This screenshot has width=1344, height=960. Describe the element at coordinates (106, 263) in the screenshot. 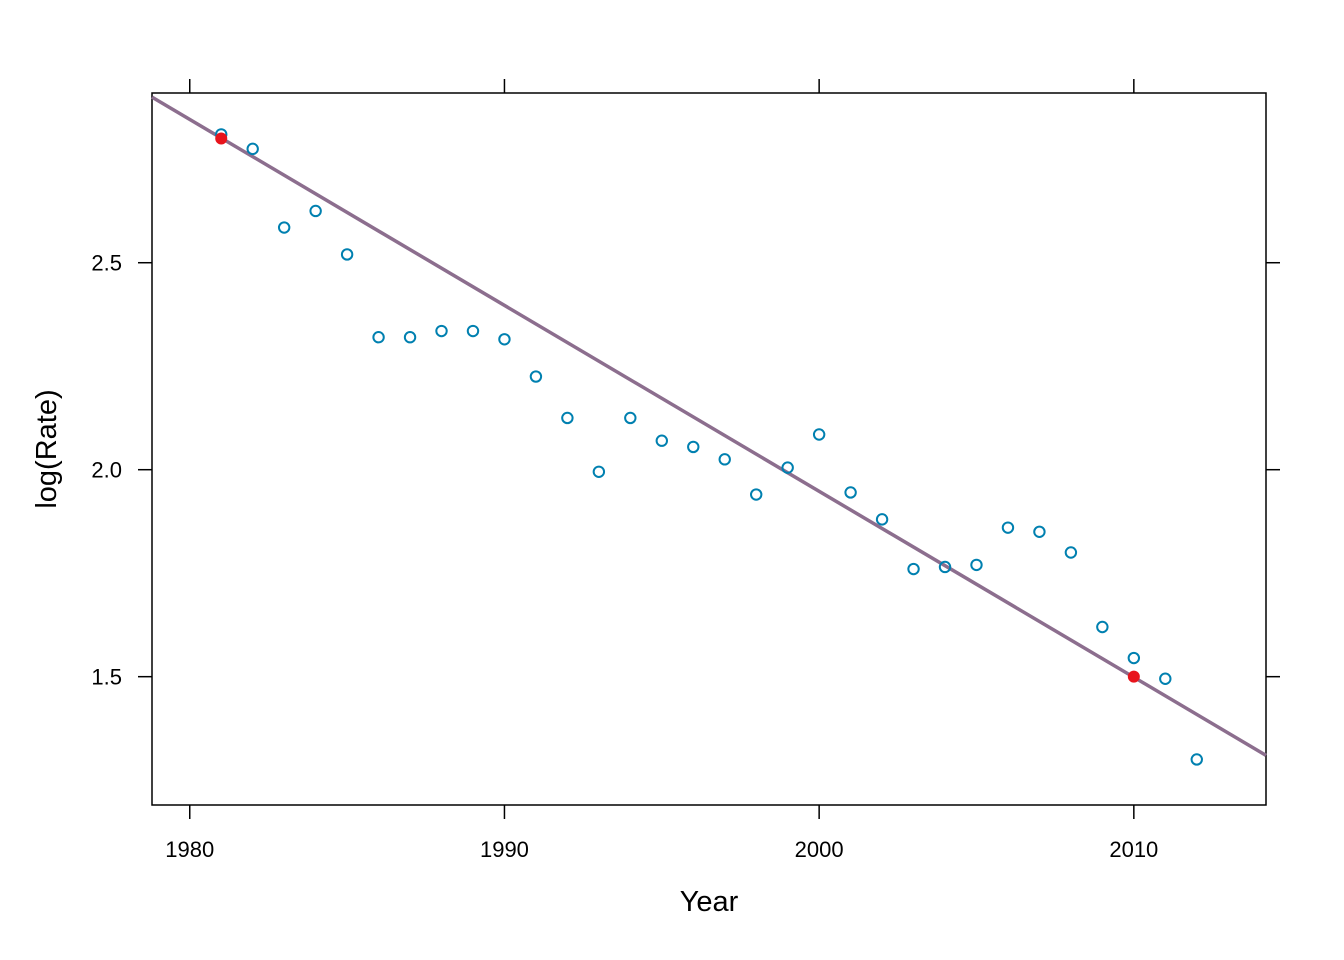

I see `y-tick-label: 2.5` at that location.